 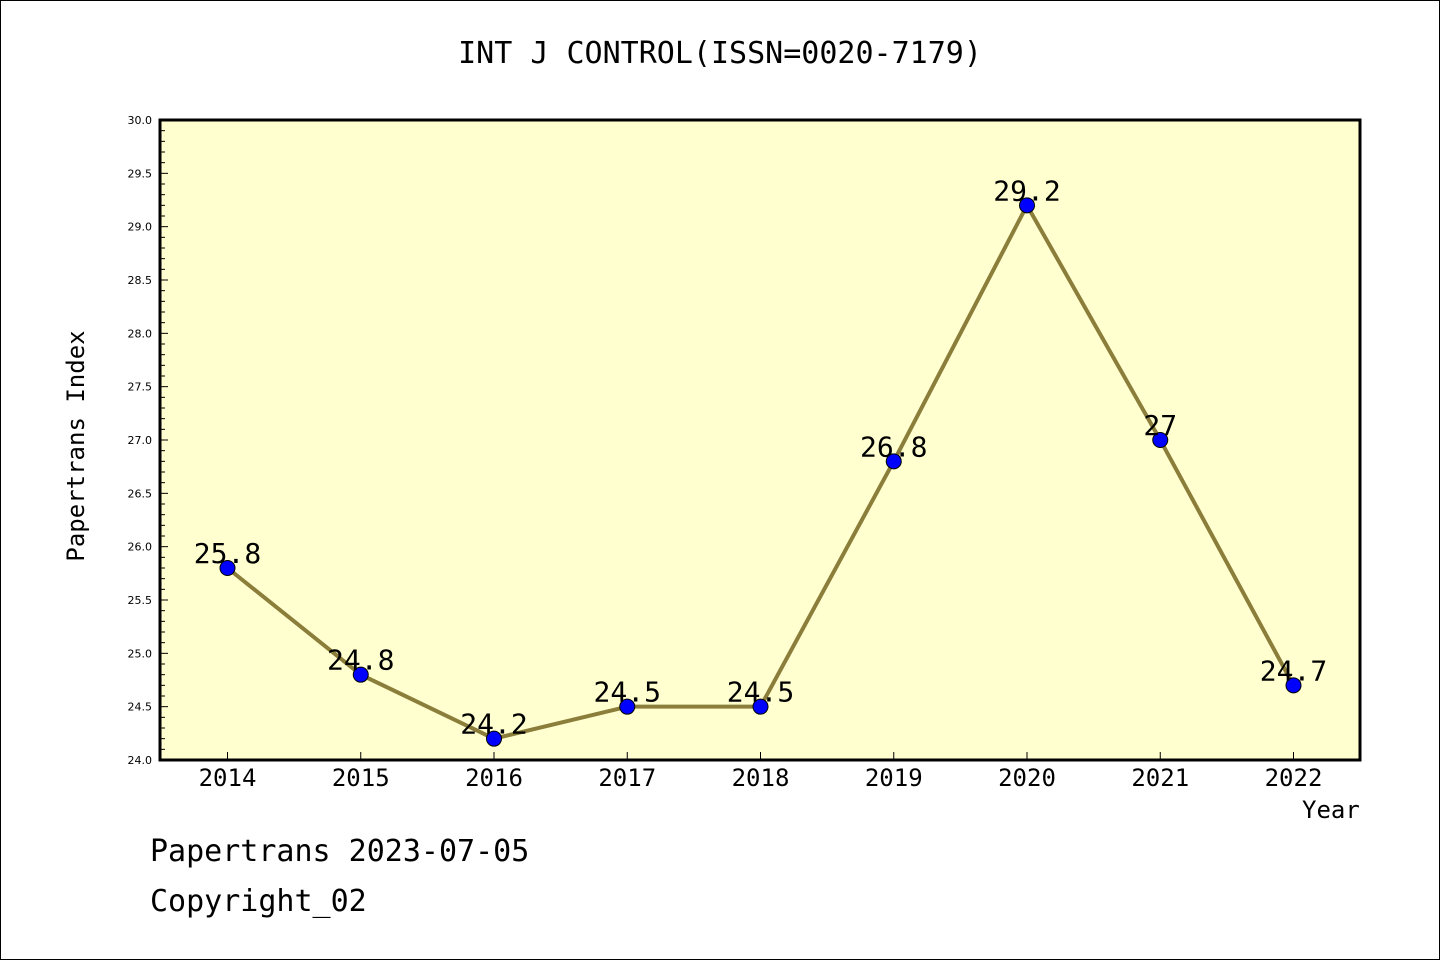 What do you see at coordinates (140, 707) in the screenshot?
I see `y-tick-label: 24.5` at bounding box center [140, 707].